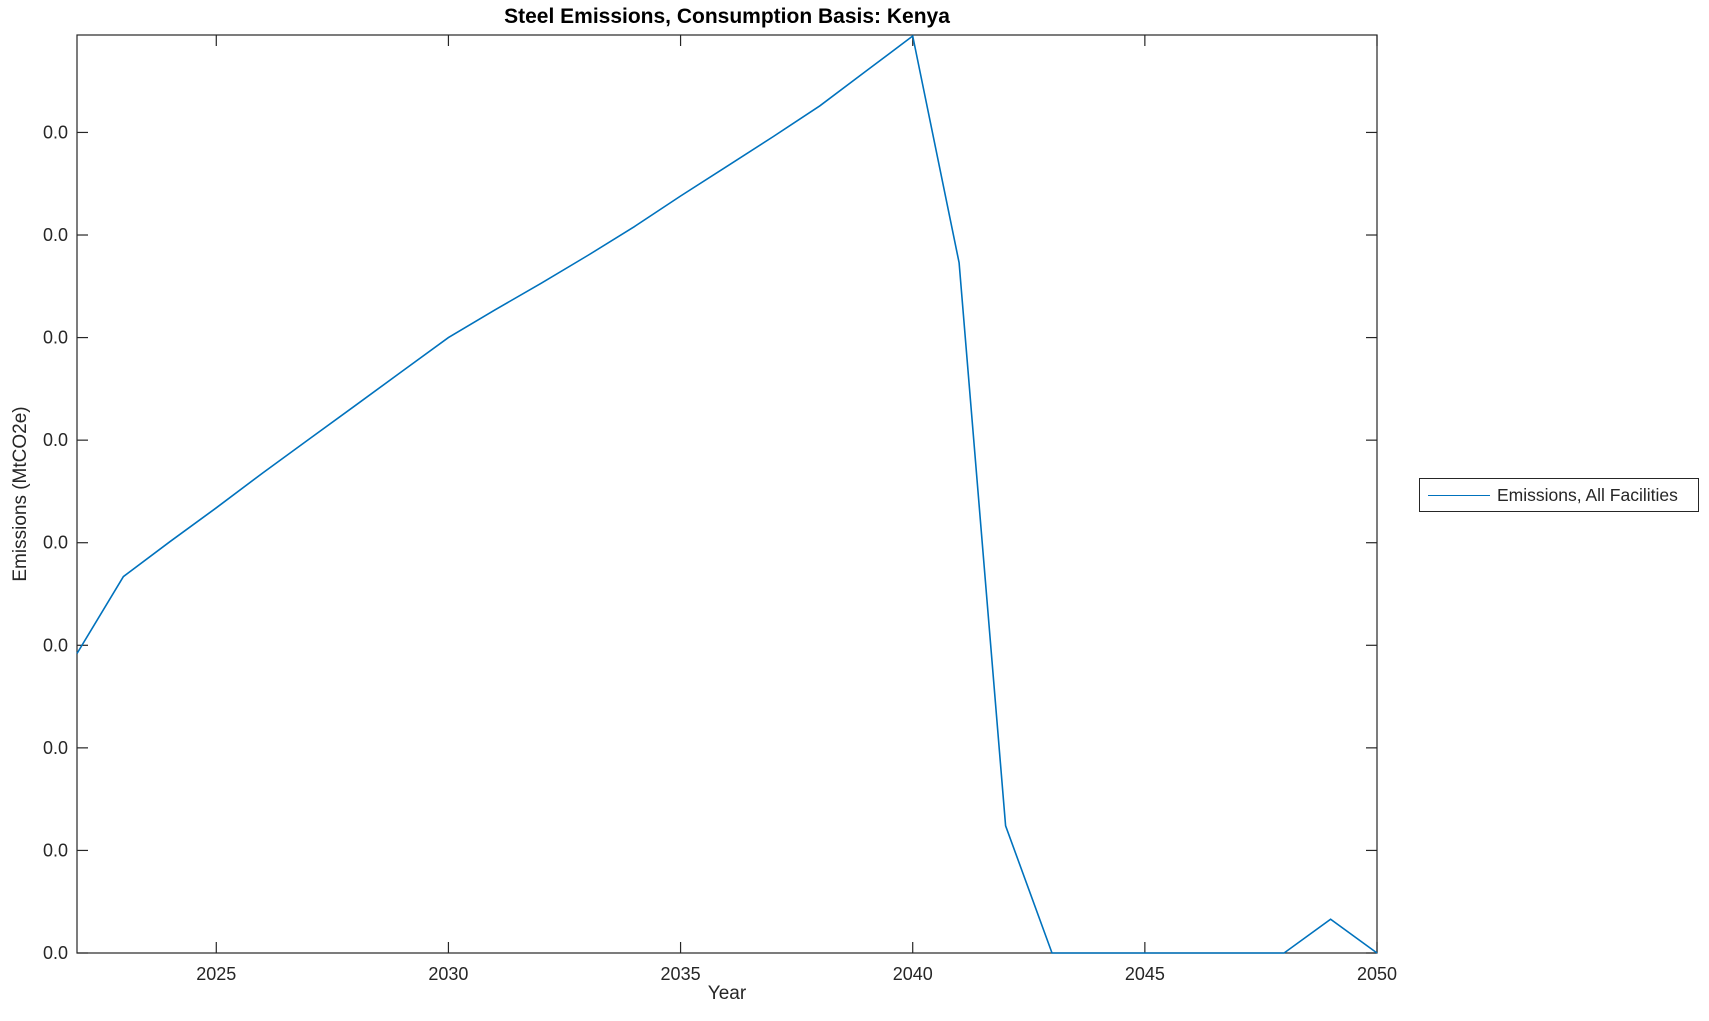 This screenshot has height=1021, width=1709. What do you see at coordinates (1145, 974) in the screenshot?
I see `x-tick-label: 2045` at bounding box center [1145, 974].